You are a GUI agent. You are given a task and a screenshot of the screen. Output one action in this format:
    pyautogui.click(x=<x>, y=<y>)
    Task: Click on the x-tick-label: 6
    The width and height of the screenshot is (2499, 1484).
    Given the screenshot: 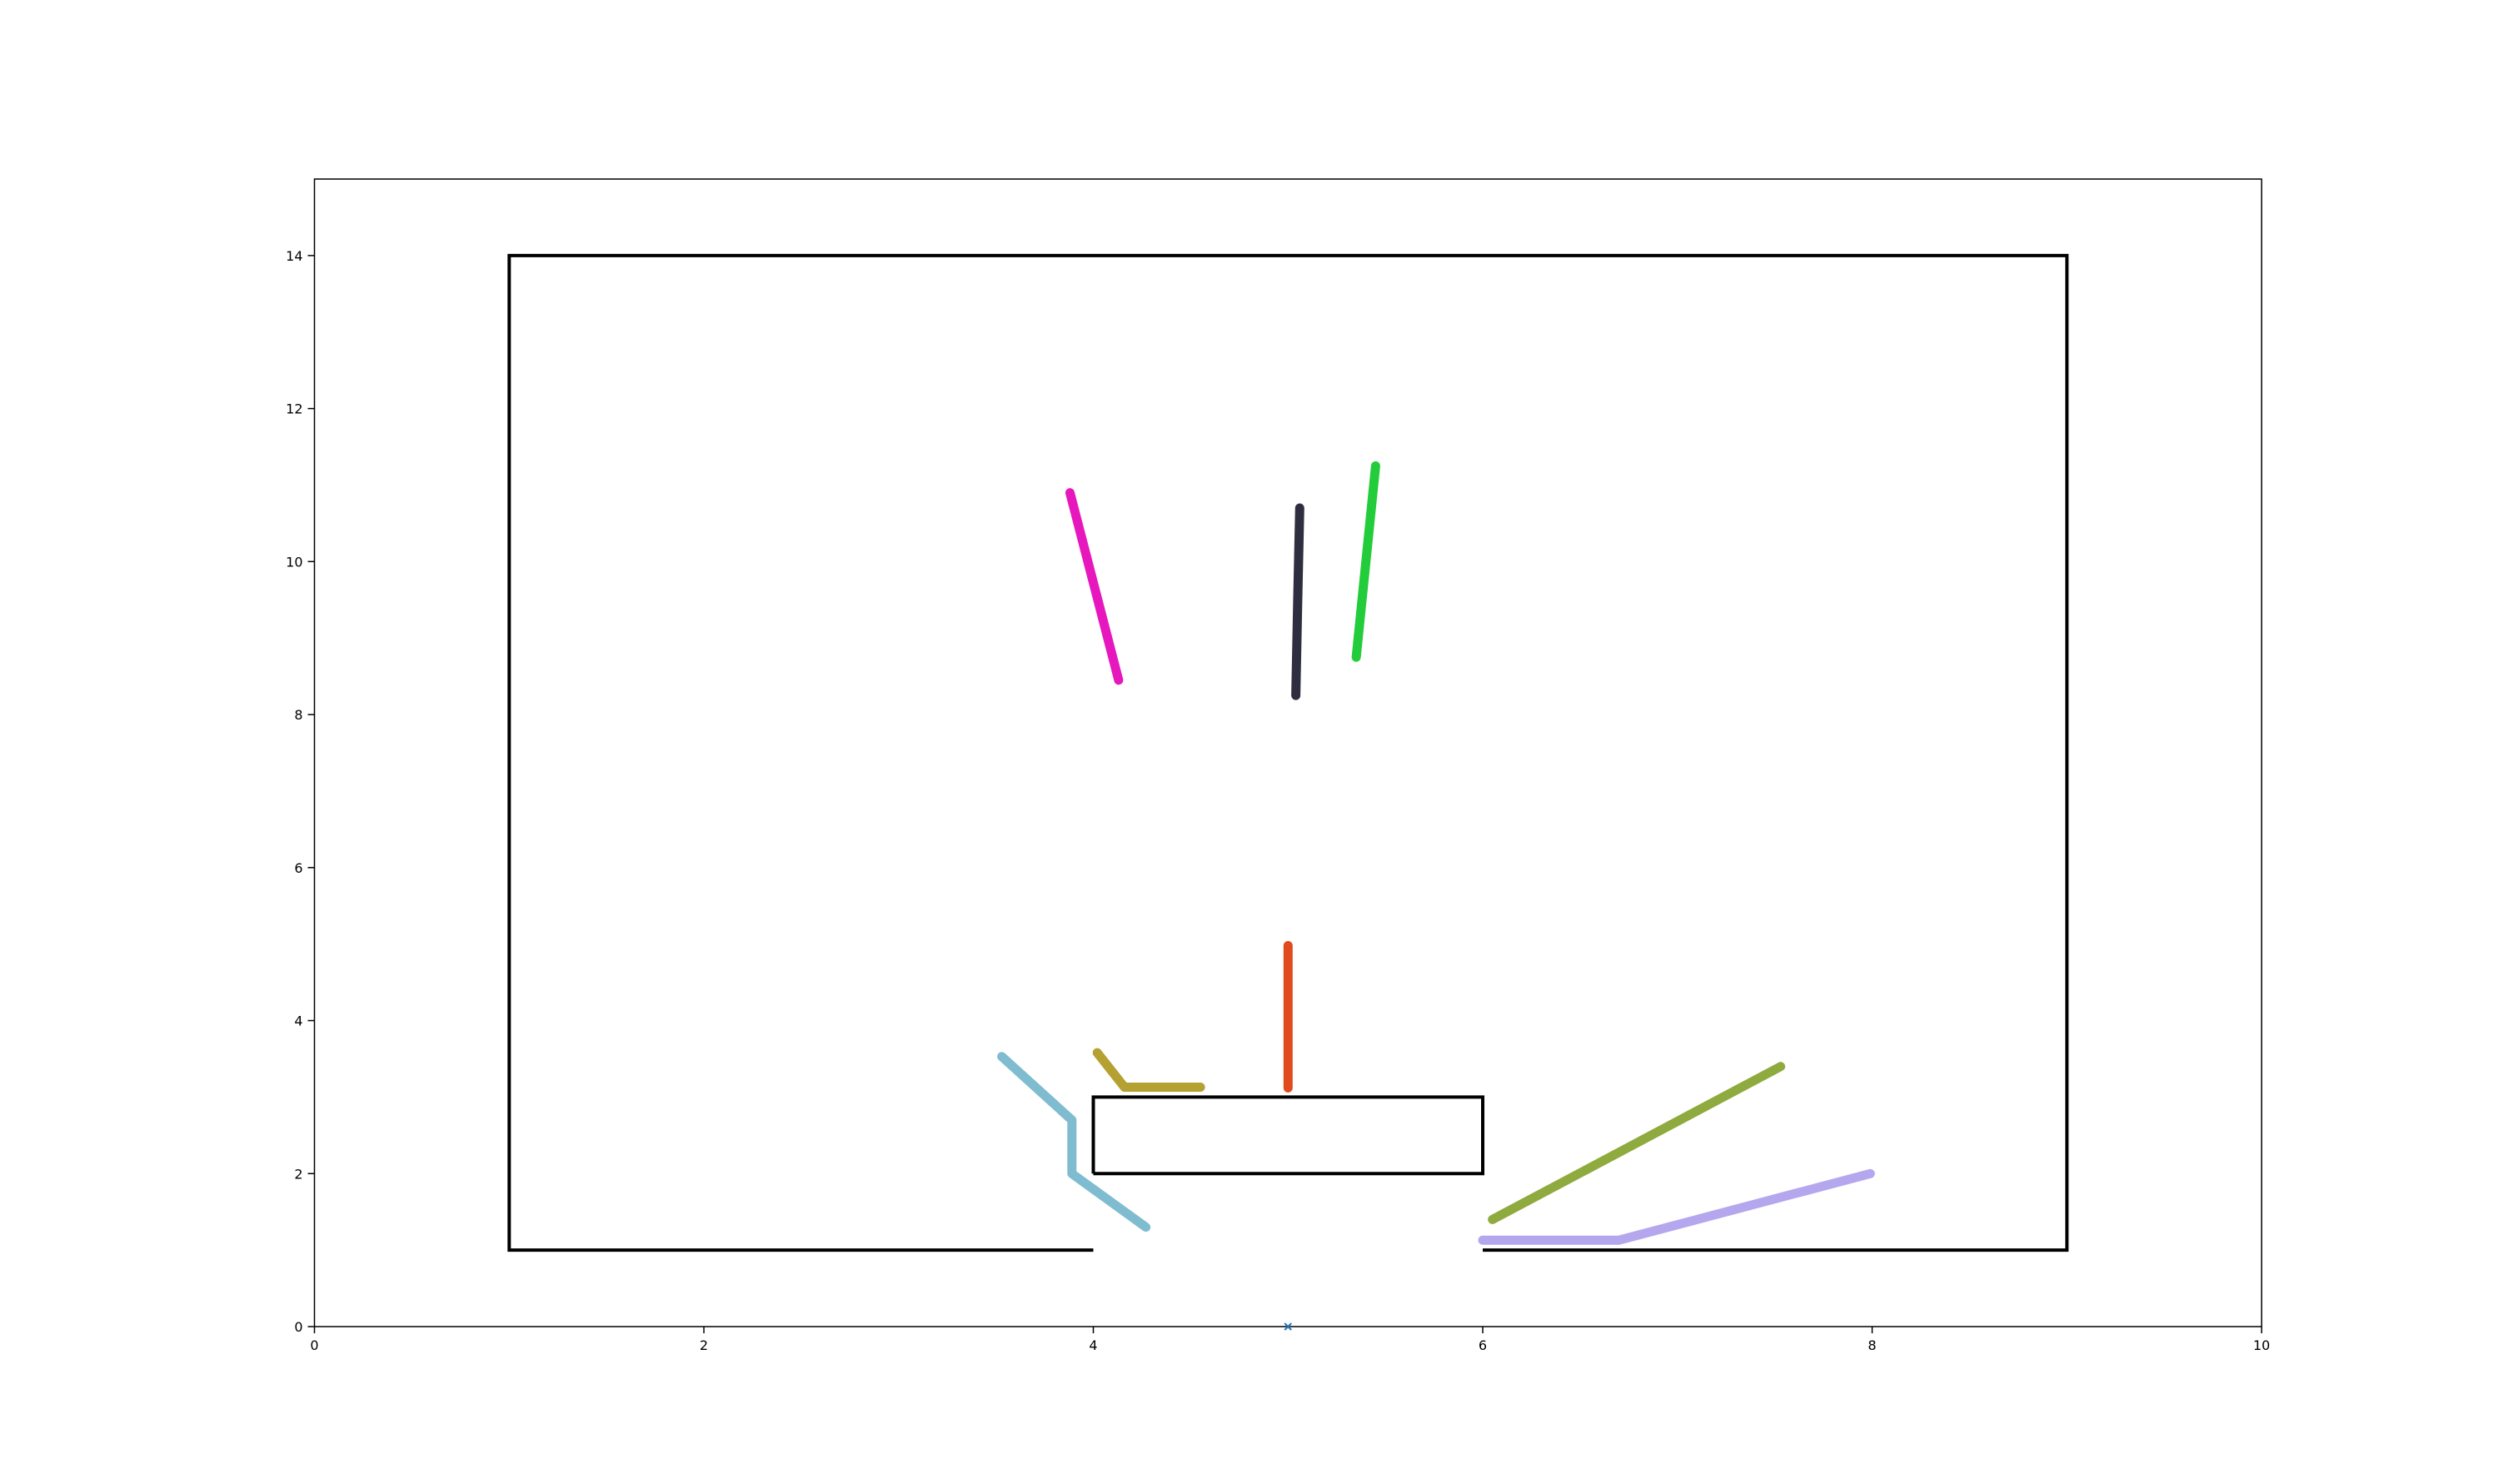 What is the action you would take?
    pyautogui.click(x=1483, y=1345)
    